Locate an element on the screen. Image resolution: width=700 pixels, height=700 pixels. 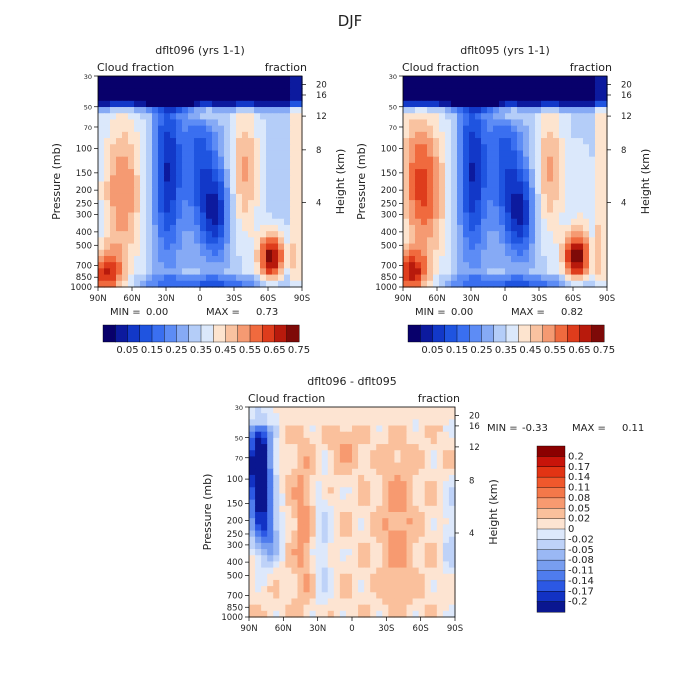
x-tick-label: 60N is located at coordinates (131, 299).